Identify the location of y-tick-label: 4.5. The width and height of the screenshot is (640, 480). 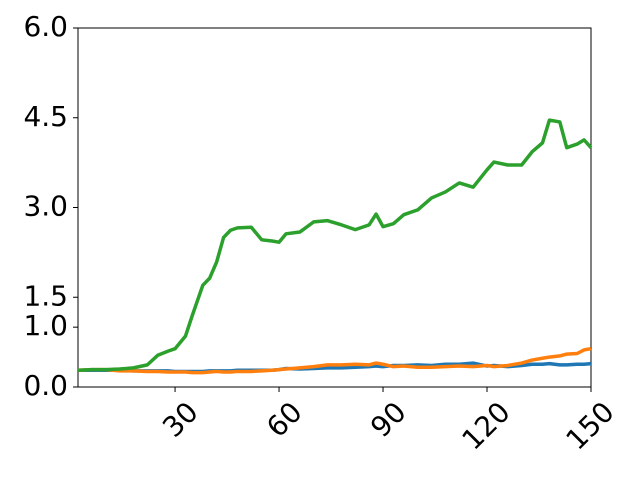
(45, 116).